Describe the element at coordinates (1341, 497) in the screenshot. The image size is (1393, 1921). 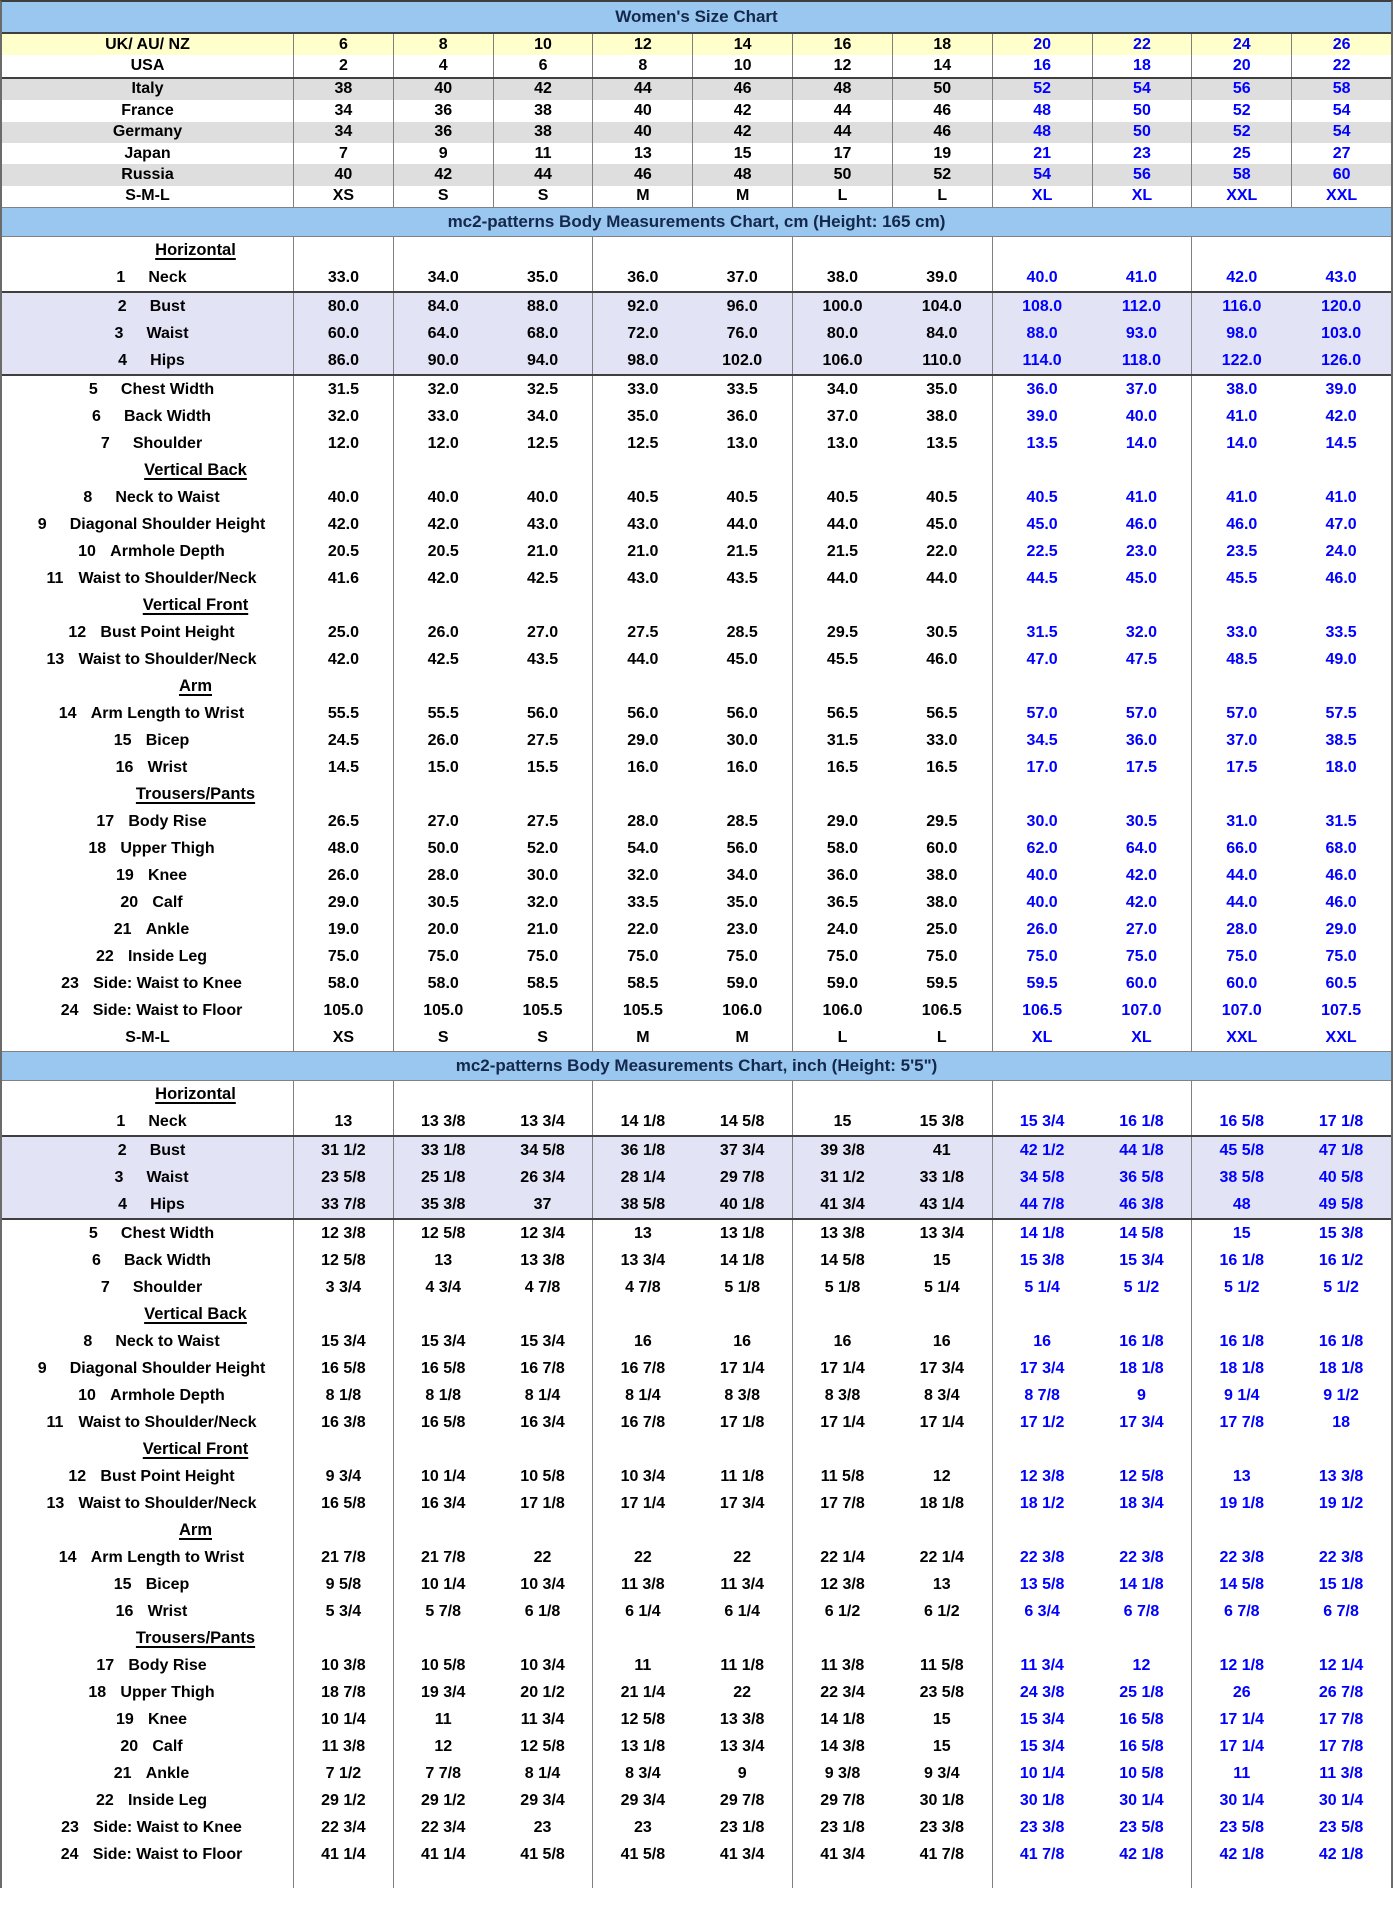
I see `value-cell: 41.0` at that location.